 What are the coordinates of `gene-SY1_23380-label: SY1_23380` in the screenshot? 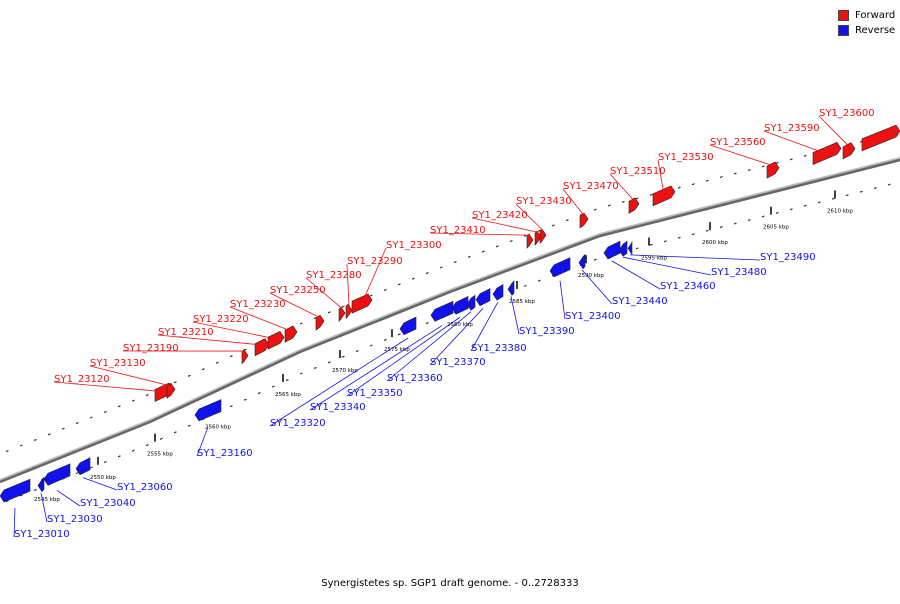 It's located at (499, 348).